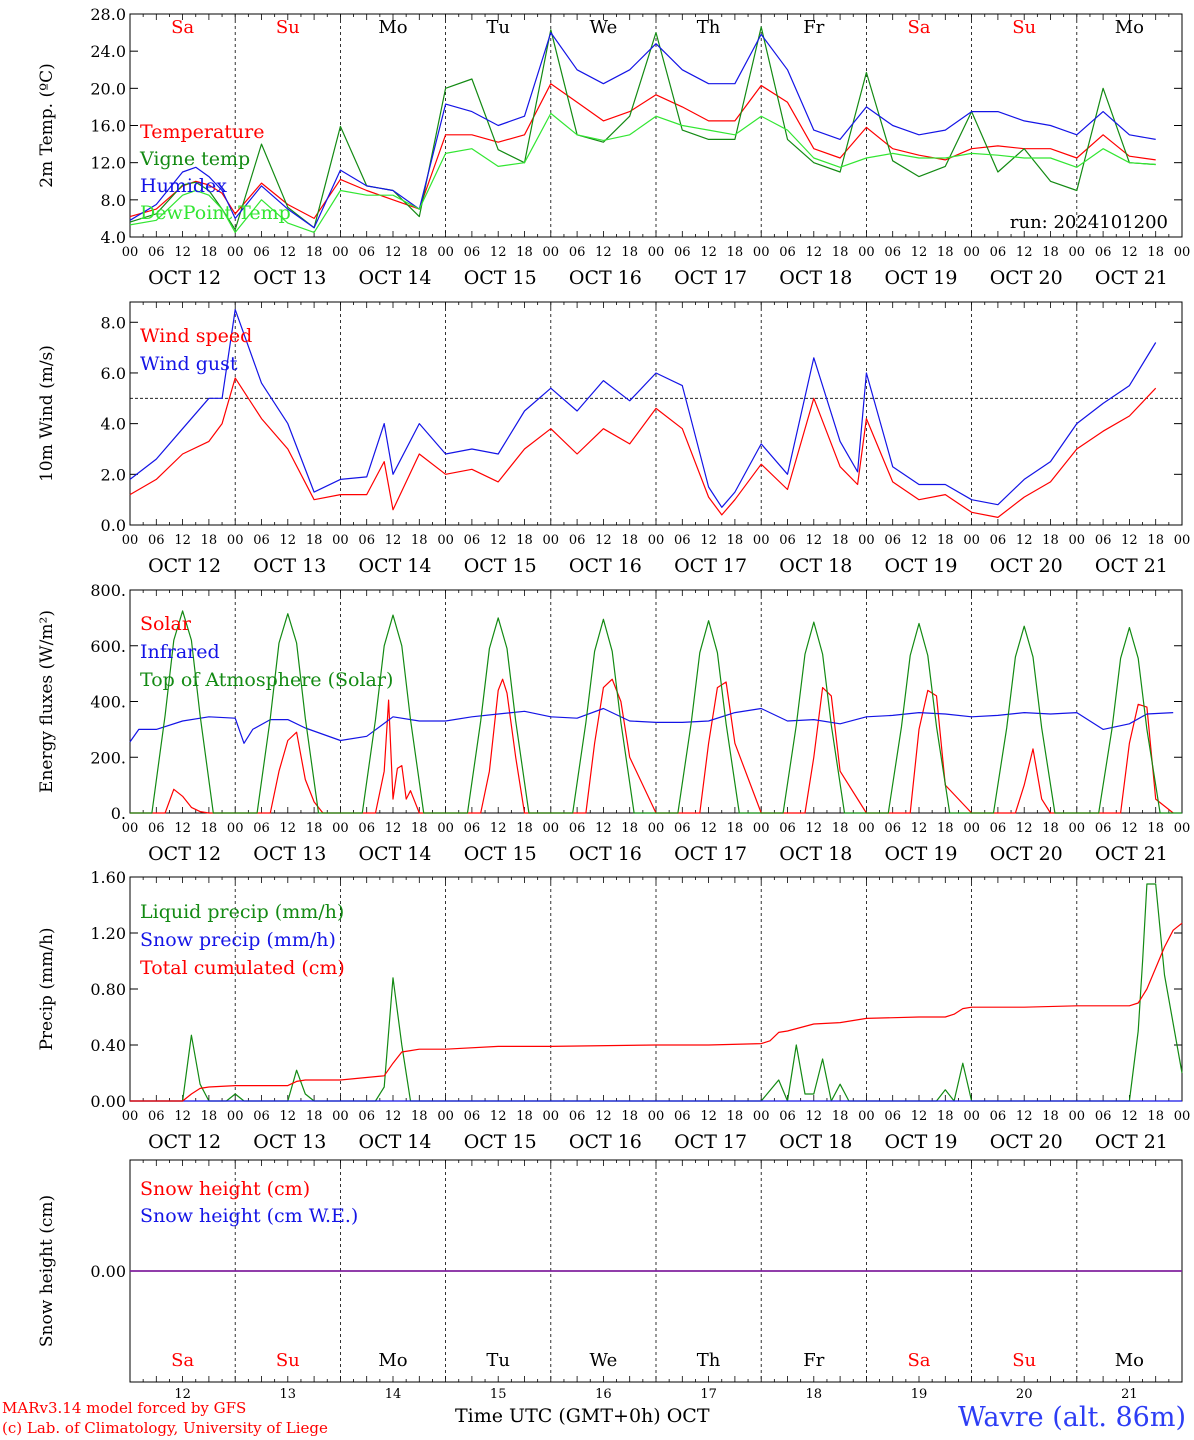  Describe the element at coordinates (642, 151) in the screenshot. I see `series-line-temperature` at that location.